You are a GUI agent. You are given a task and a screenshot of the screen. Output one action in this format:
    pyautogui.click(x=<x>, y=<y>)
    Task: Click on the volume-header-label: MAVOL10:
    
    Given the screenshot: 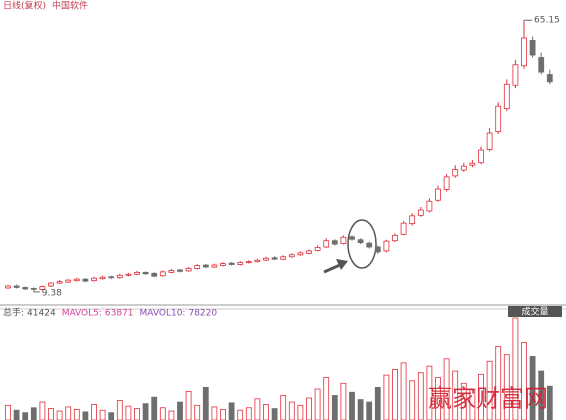 What is the action you would take?
    pyautogui.click(x=163, y=314)
    